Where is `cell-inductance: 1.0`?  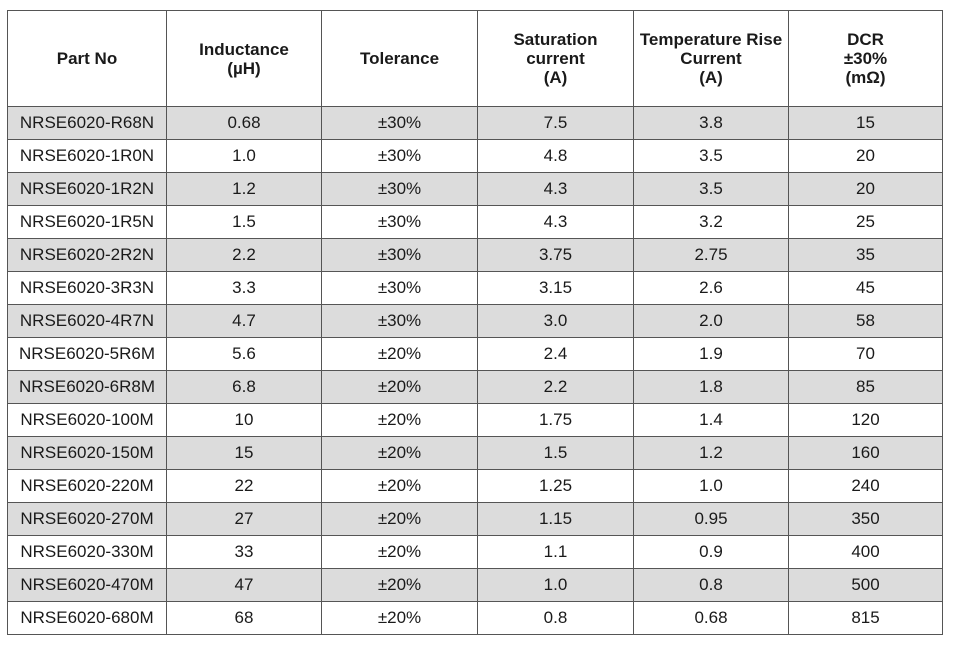
cell-inductance: 1.0 is located at coordinates (244, 156).